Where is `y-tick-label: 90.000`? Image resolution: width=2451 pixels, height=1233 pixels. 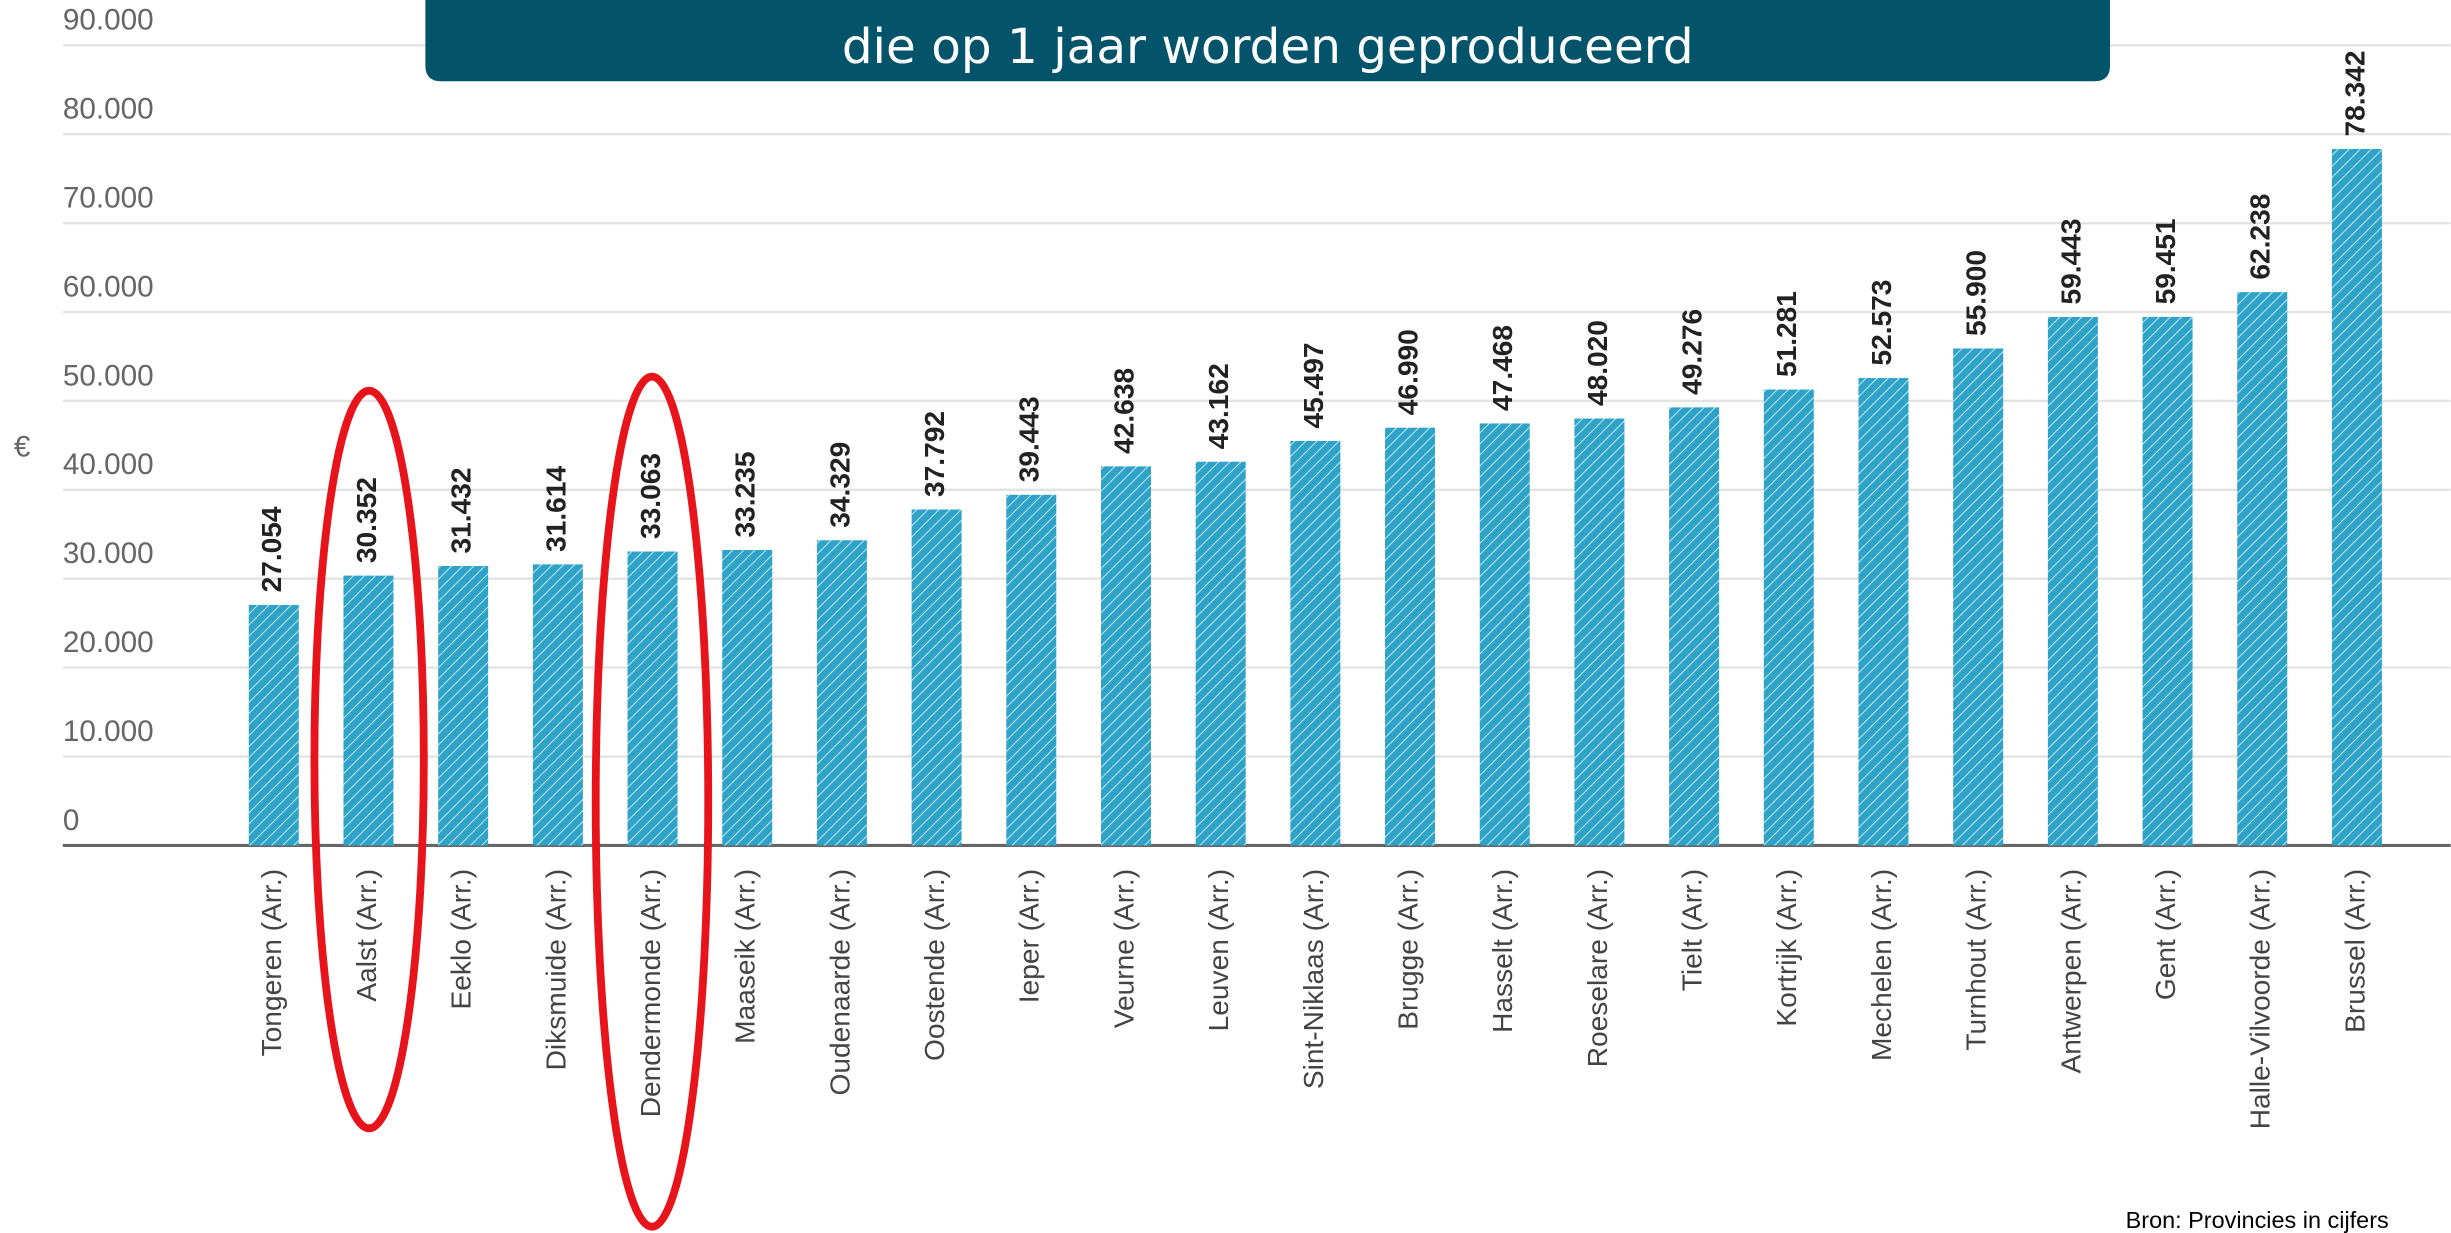 y-tick-label: 90.000 is located at coordinates (108, 20).